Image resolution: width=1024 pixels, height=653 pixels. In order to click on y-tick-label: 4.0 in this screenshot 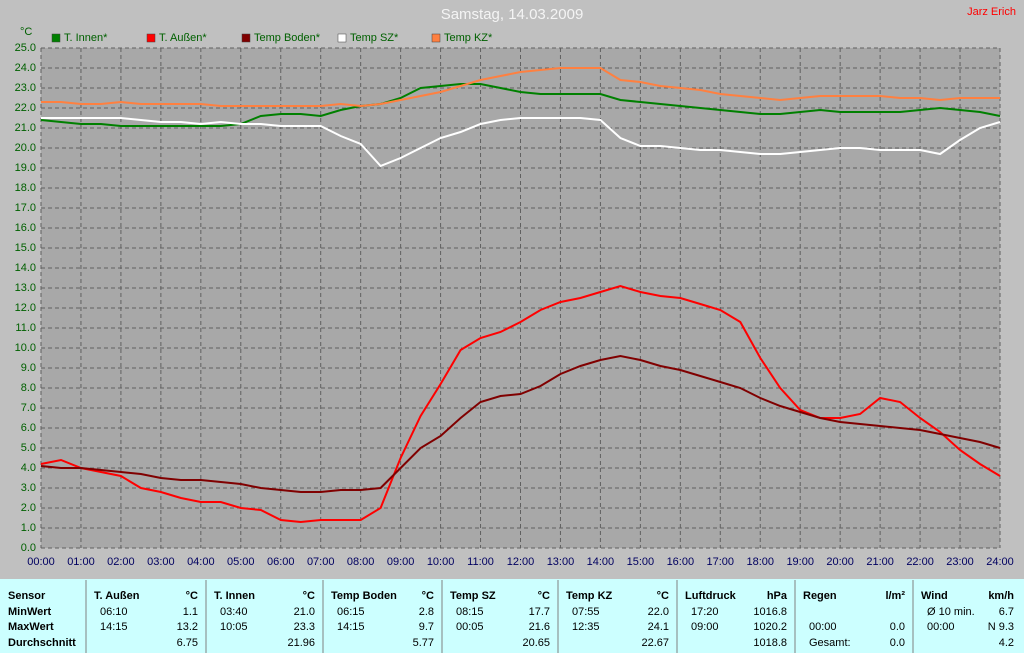, I will do `click(28, 468)`.